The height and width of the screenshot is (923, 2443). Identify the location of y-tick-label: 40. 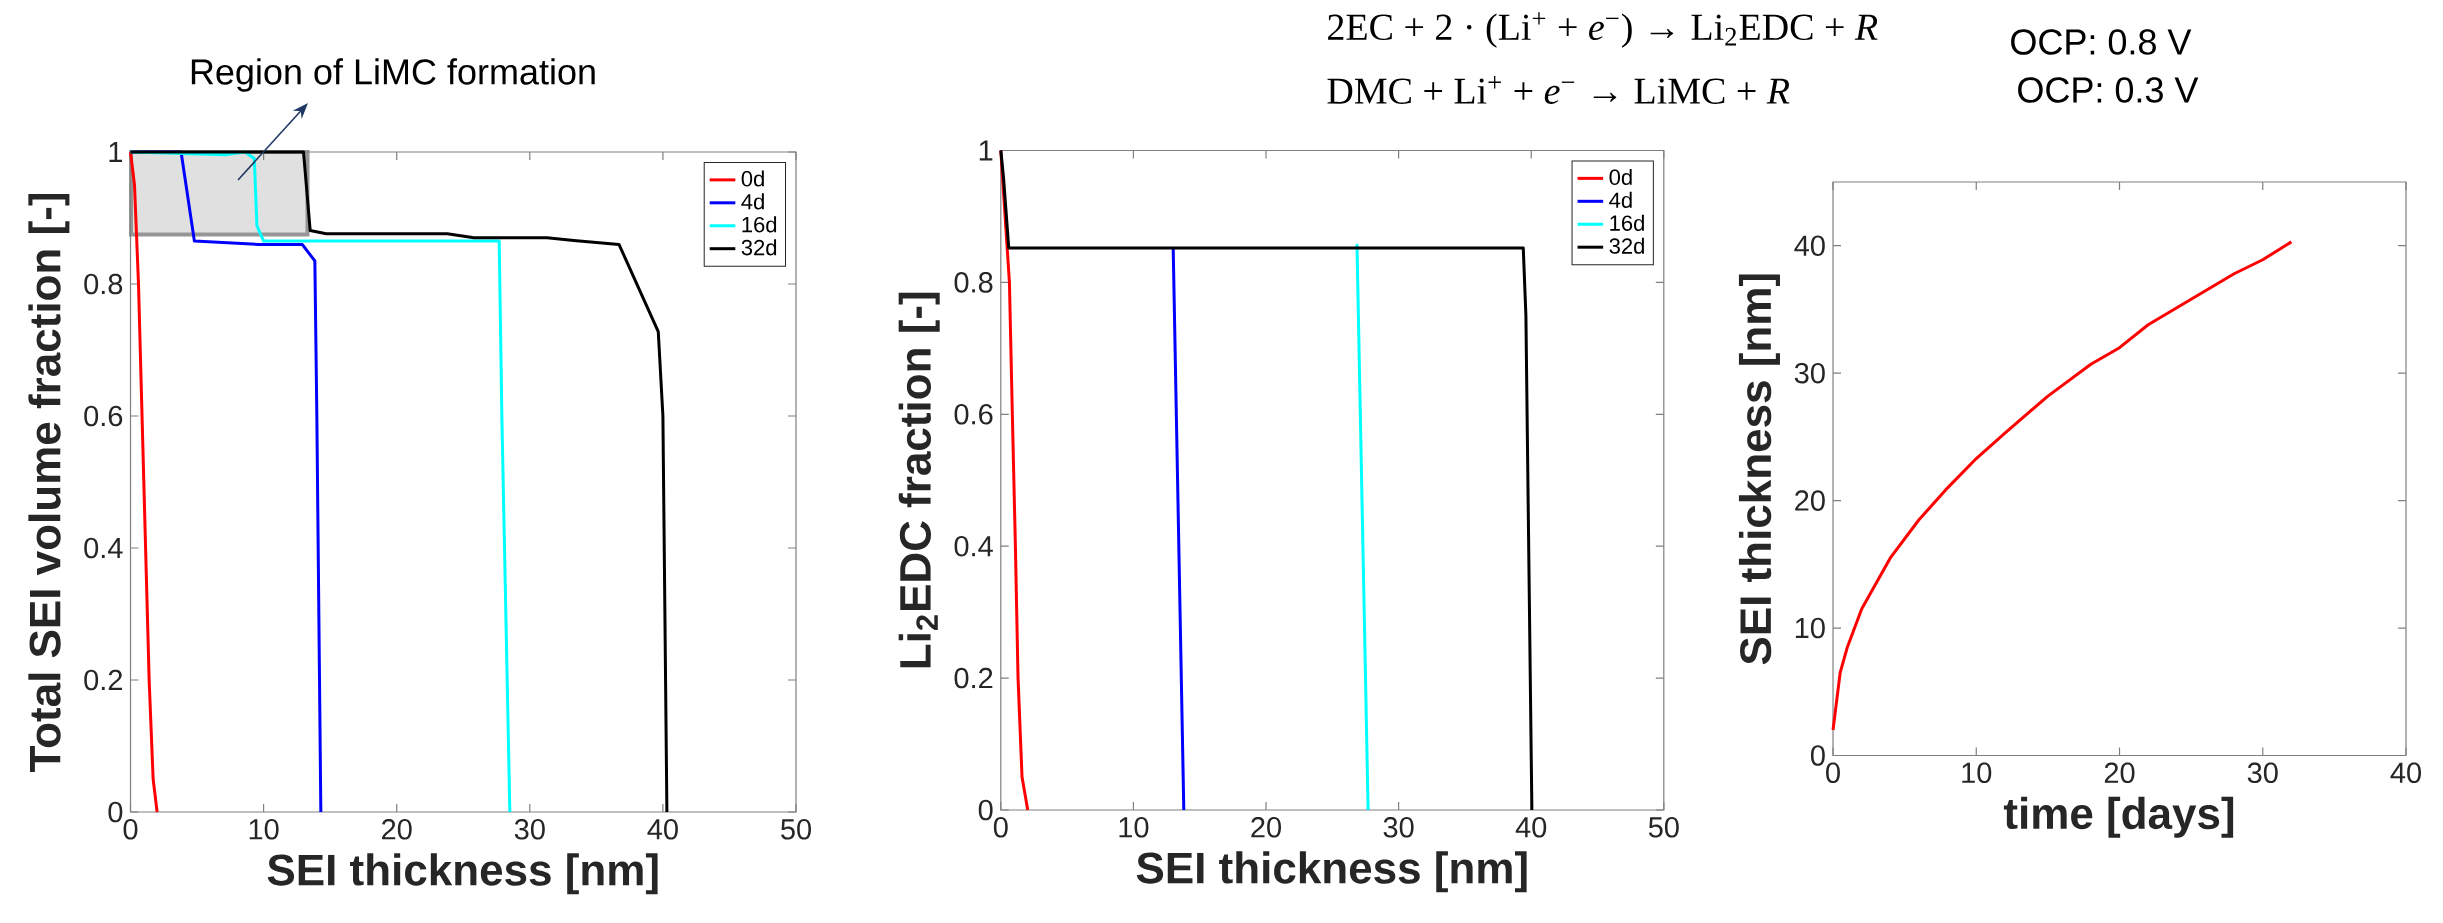
(1809, 245).